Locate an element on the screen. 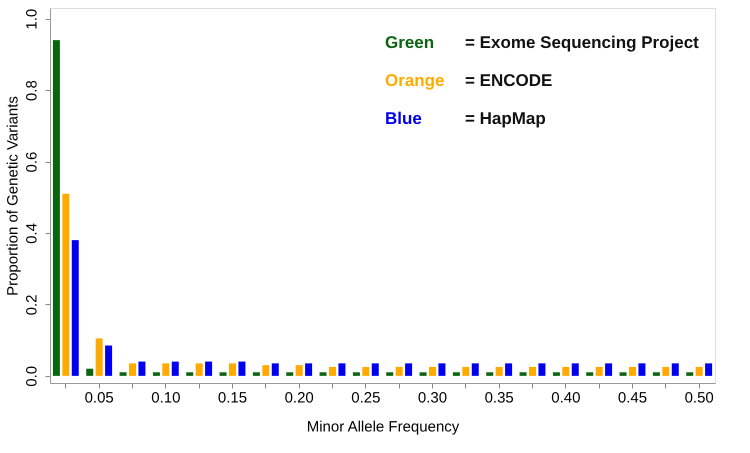  x-tick-label: 0.10 is located at coordinates (165, 398).